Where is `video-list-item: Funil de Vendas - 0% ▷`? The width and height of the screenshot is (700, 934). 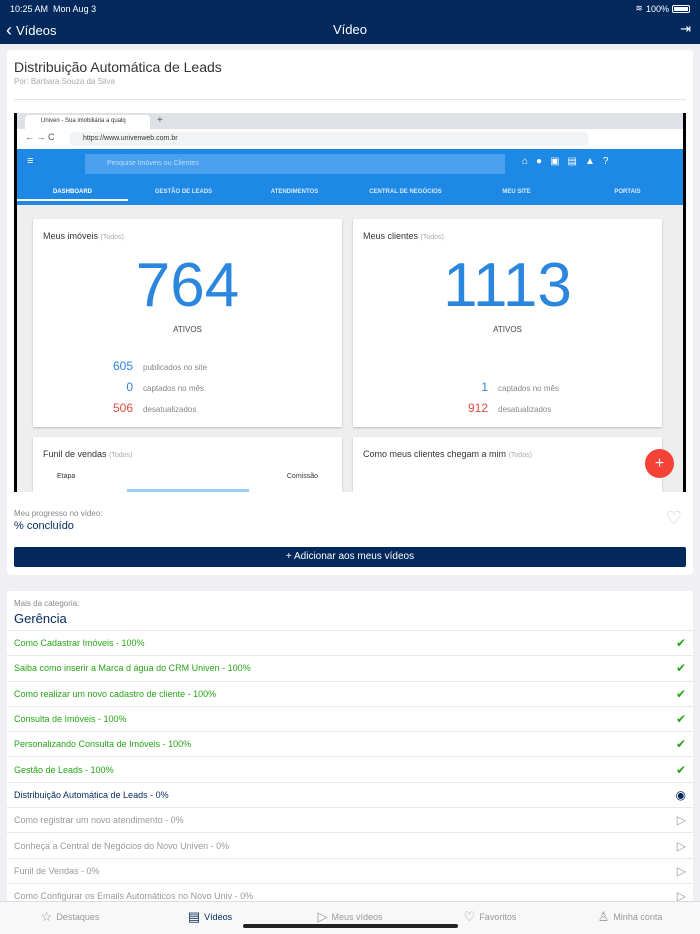 video-list-item: Funil de Vendas - 0% ▷ is located at coordinates (350, 870).